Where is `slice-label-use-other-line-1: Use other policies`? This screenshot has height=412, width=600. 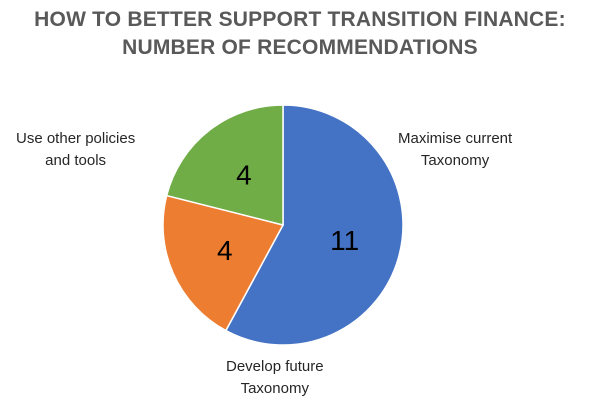
slice-label-use-other-line-1: Use other policies is located at coordinates (76, 138).